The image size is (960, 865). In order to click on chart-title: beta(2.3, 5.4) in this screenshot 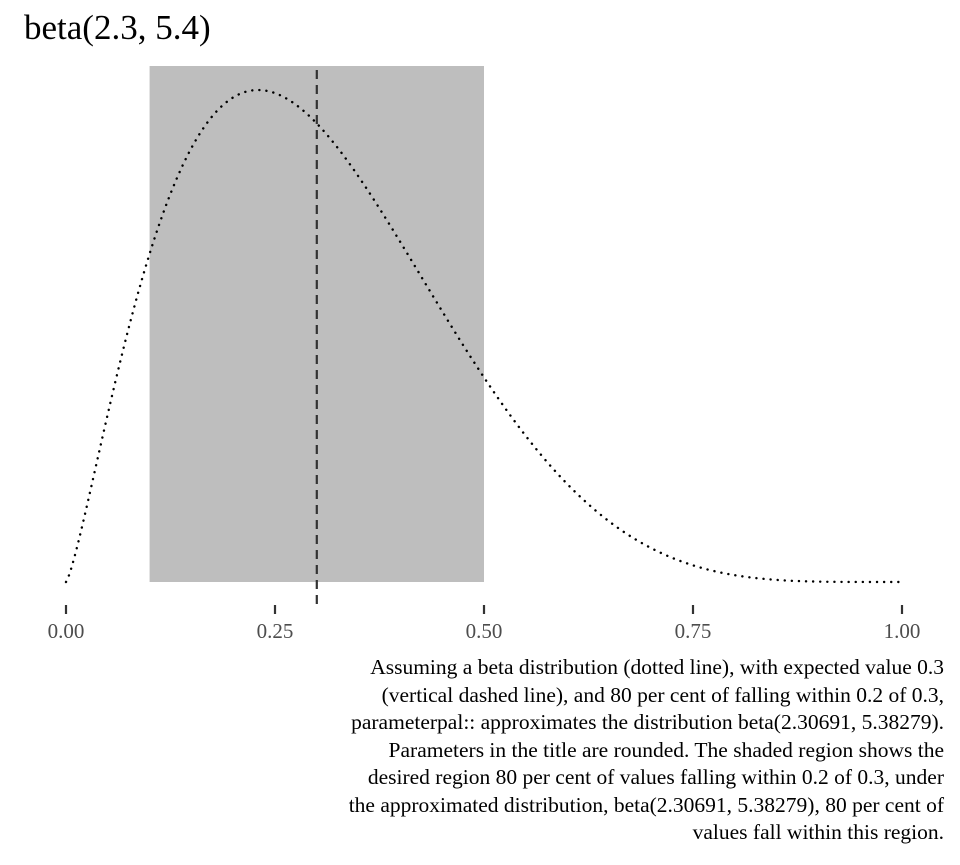, I will do `click(117, 27)`.